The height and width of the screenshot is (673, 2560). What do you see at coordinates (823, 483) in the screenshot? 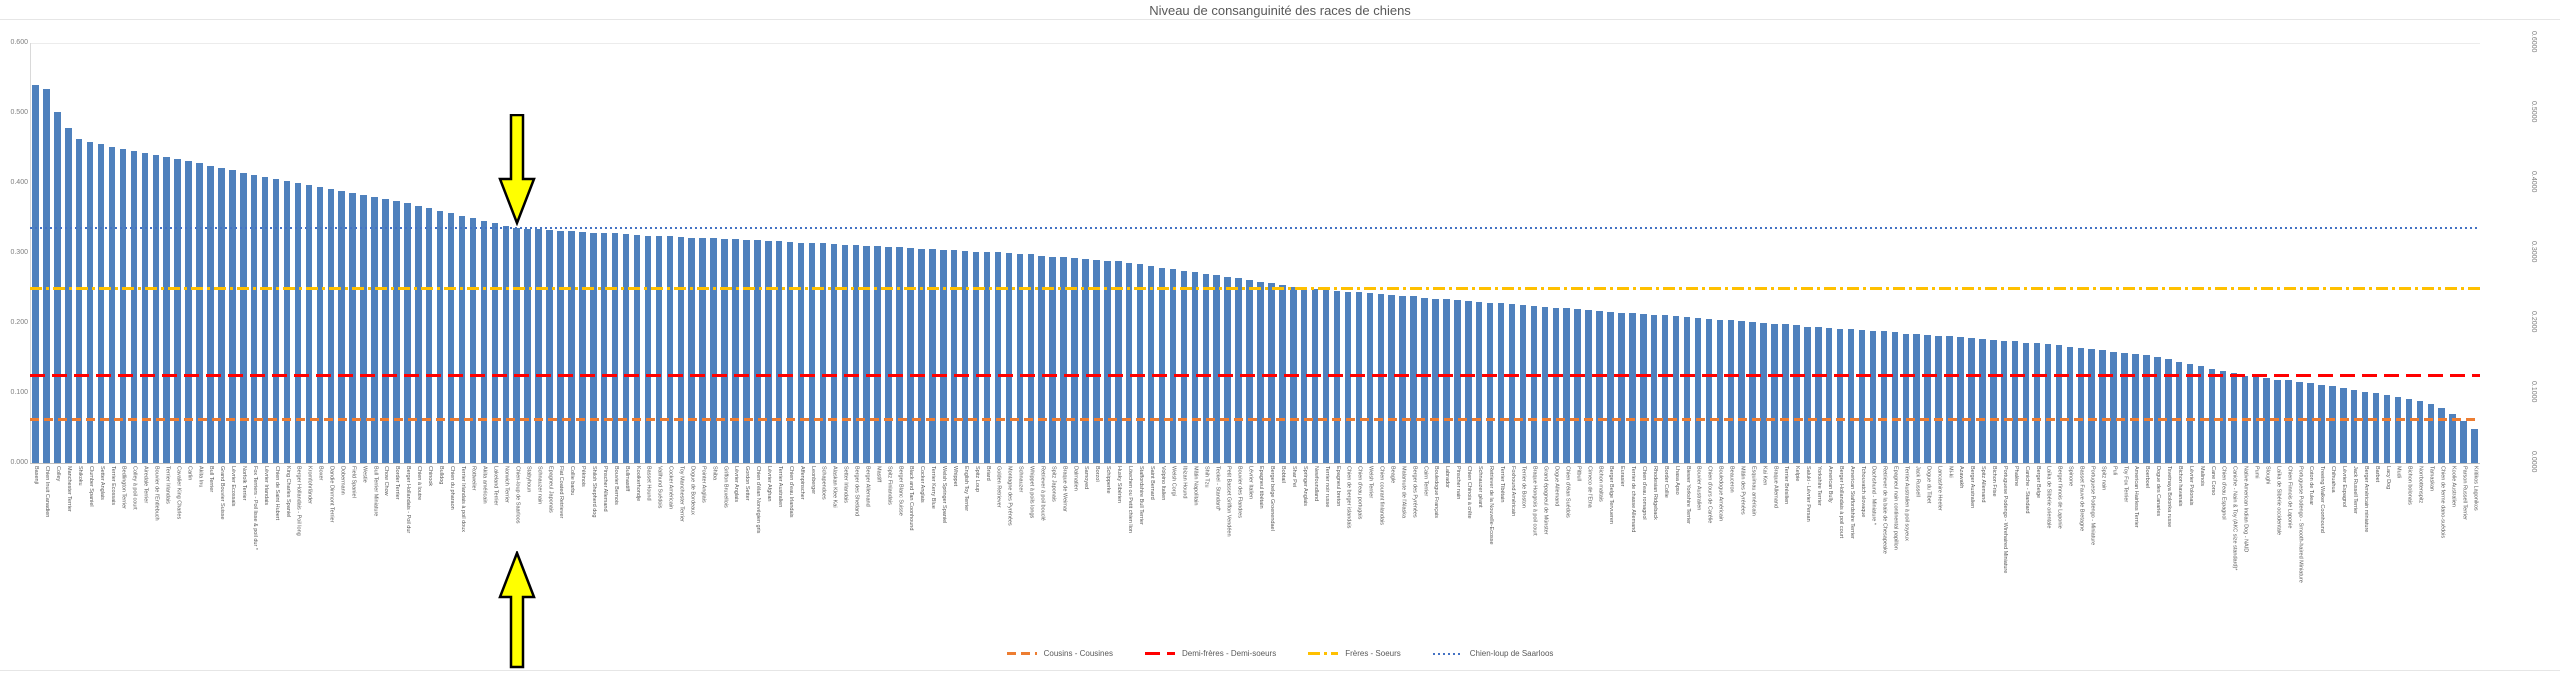
I see `category-label: Schapendoes` at bounding box center [823, 483].